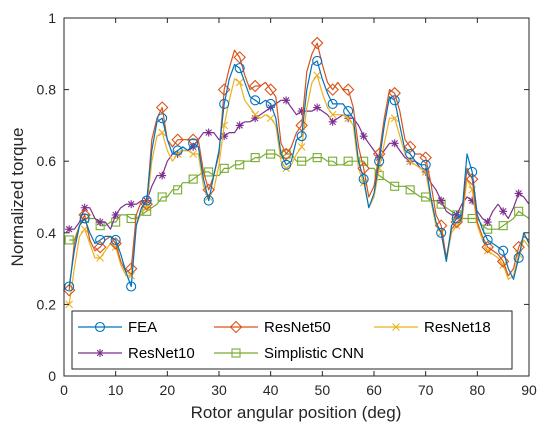 Image resolution: width=550 pixels, height=444 pixels. Describe the element at coordinates (518, 193) in the screenshot. I see `point-resnet10-88-shape` at that location.